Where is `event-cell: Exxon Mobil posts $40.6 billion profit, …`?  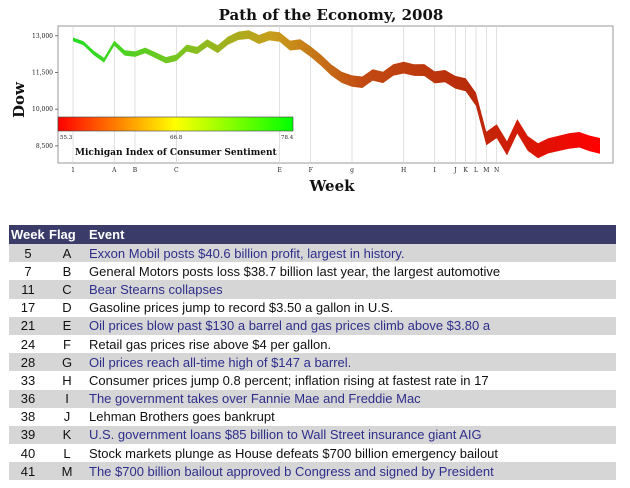 event-cell: Exxon Mobil posts $40.6 billion profit, … is located at coordinates (351, 253).